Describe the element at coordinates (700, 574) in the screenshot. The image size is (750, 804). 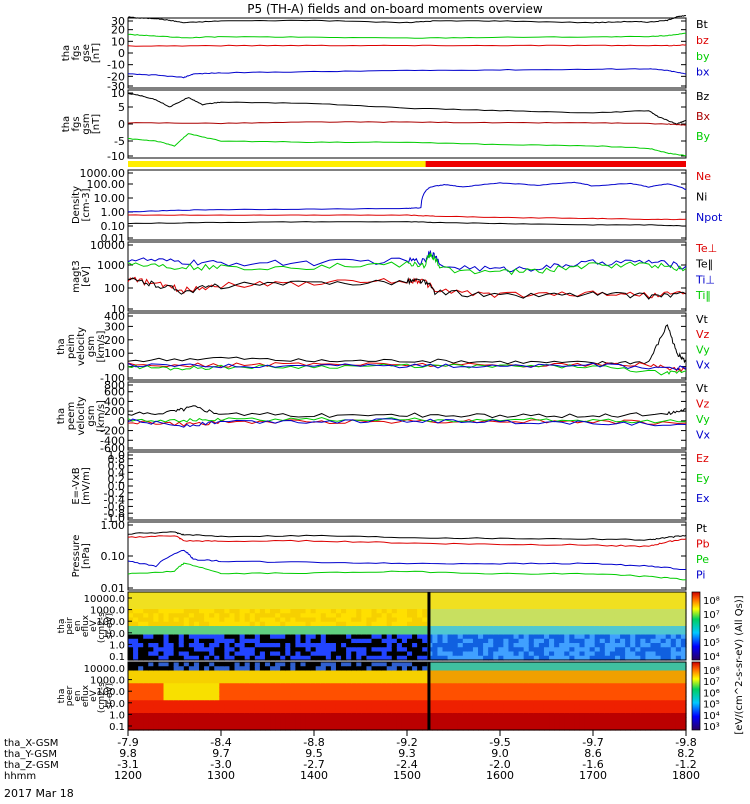
I see `legend-Pi: Pi` at that location.